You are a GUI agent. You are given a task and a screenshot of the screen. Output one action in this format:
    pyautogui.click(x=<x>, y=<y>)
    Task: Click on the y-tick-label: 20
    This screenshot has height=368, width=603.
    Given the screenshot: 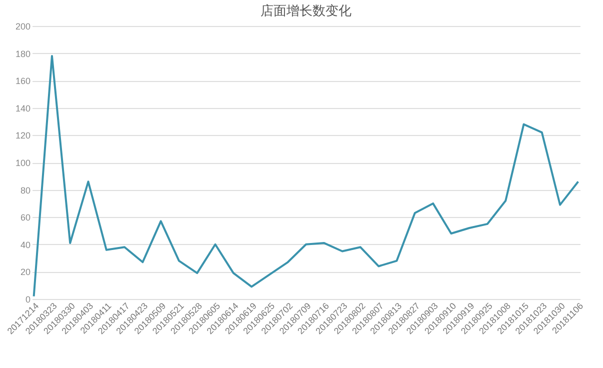 What is the action you would take?
    pyautogui.click(x=25, y=272)
    